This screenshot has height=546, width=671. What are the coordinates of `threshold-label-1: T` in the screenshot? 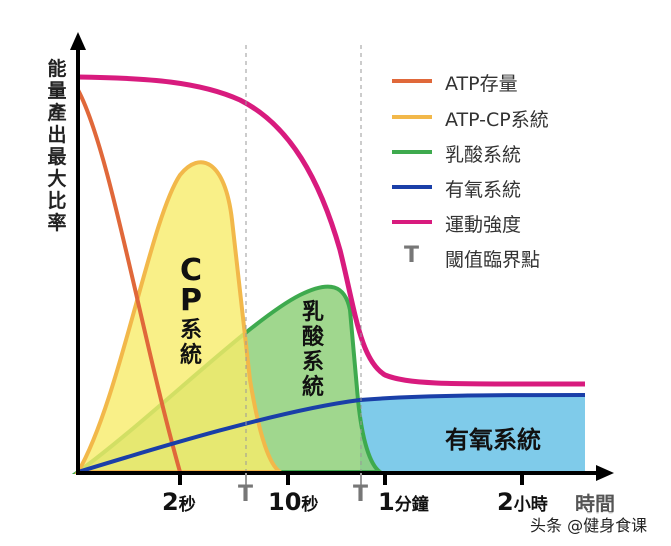 It's located at (246, 494).